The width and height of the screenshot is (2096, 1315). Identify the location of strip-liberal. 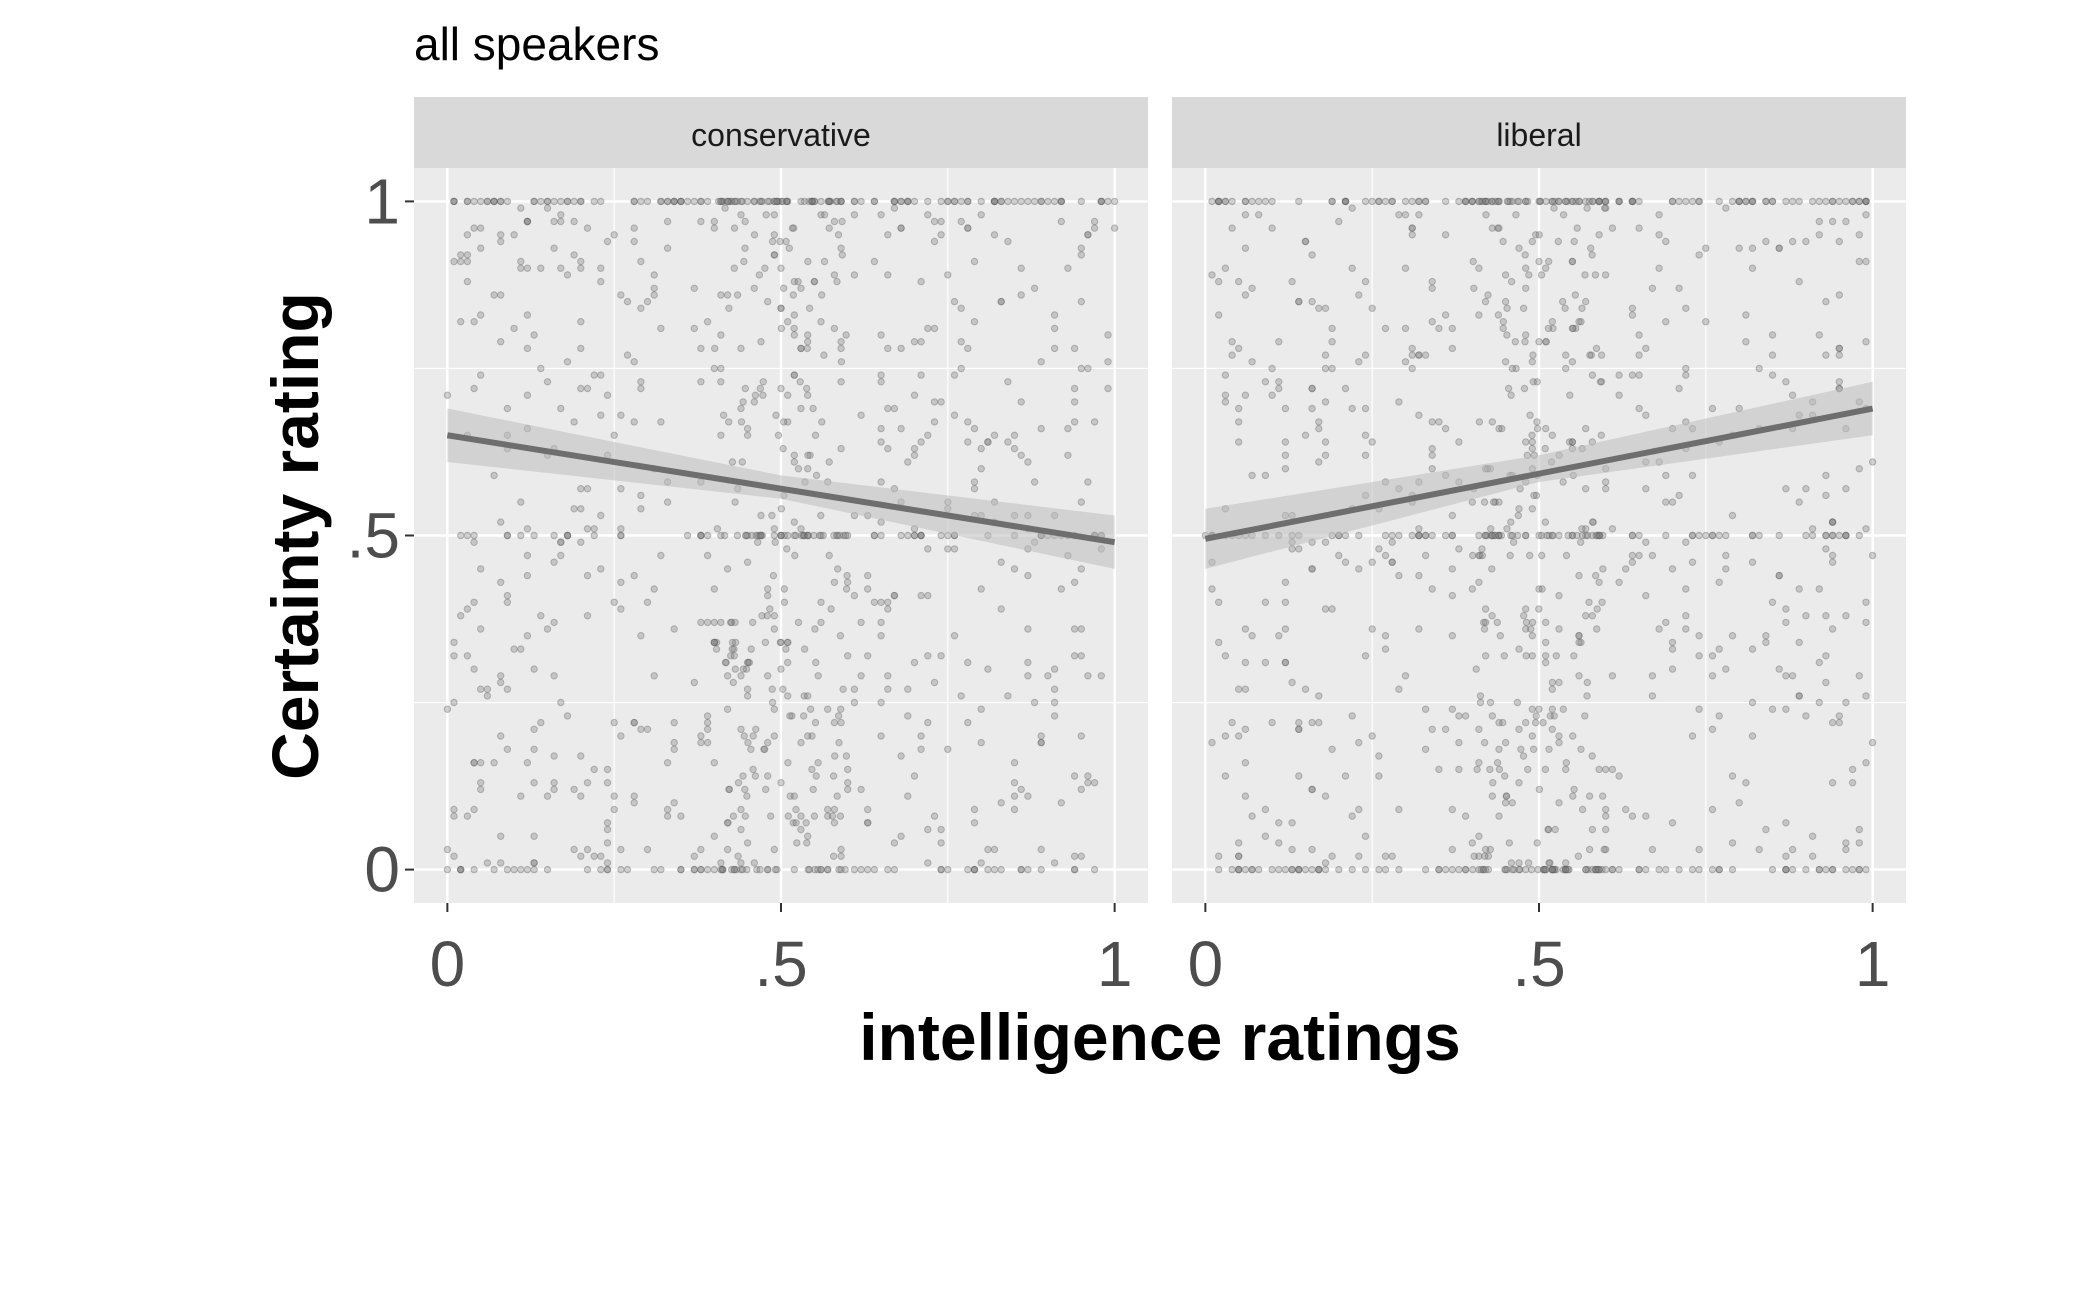
(1539, 132).